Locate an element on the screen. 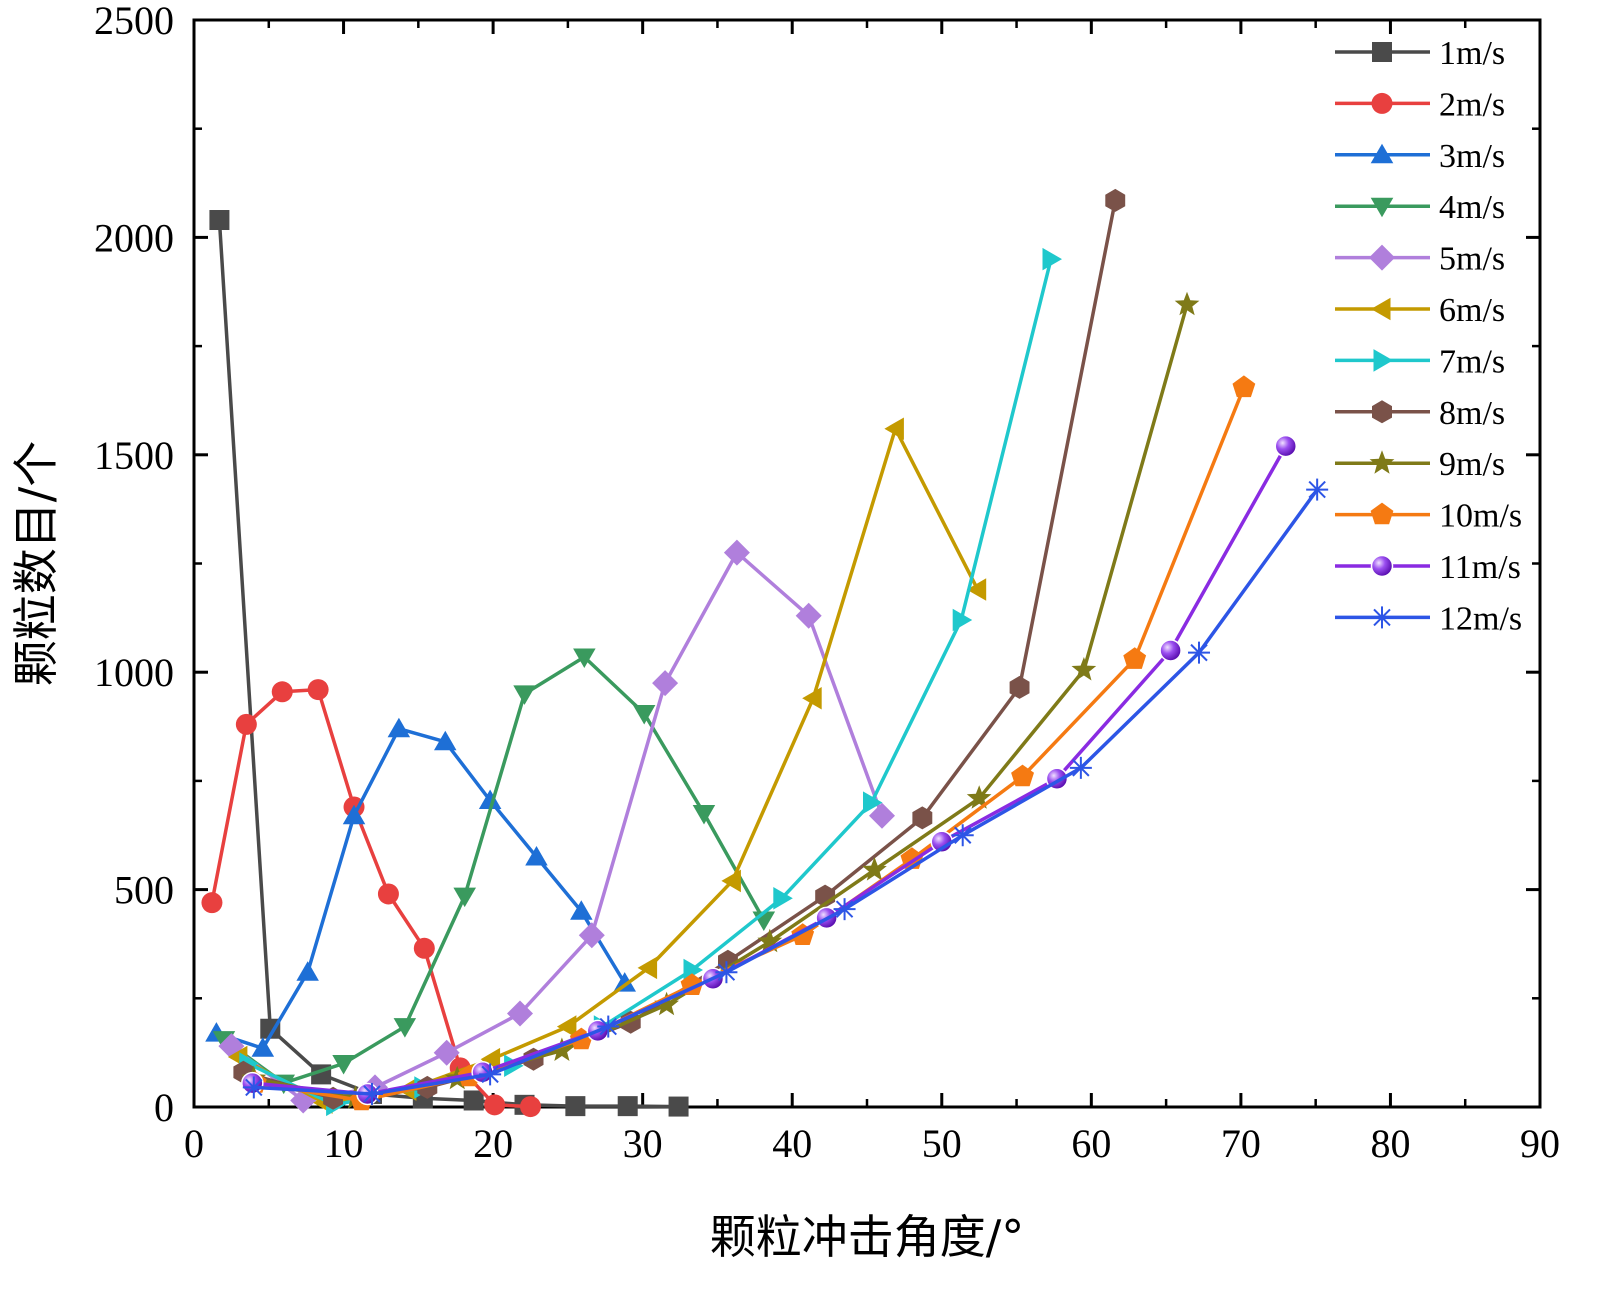  y-tick-label: 2500 is located at coordinates (134, 21).